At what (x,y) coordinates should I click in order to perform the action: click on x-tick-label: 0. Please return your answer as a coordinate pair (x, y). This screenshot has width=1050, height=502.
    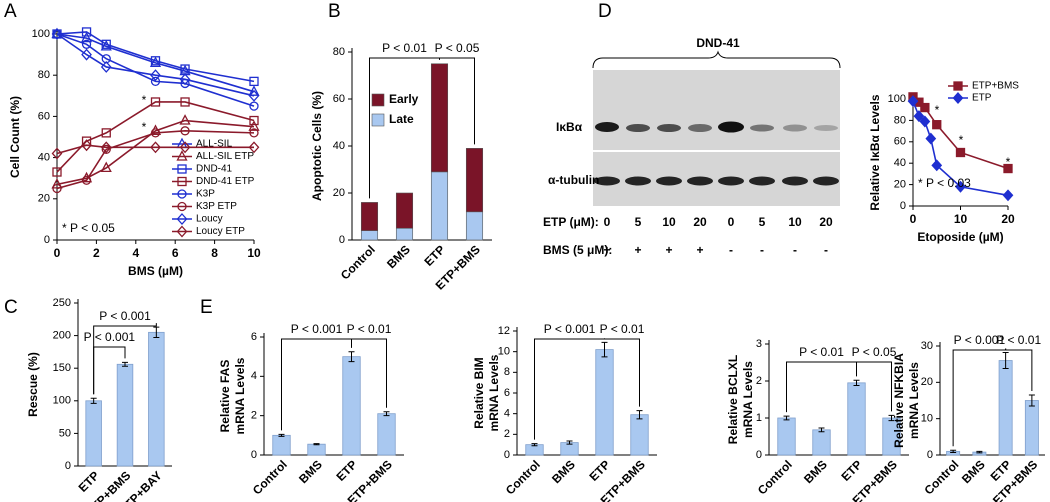
    Looking at the image, I should click on (57, 253).